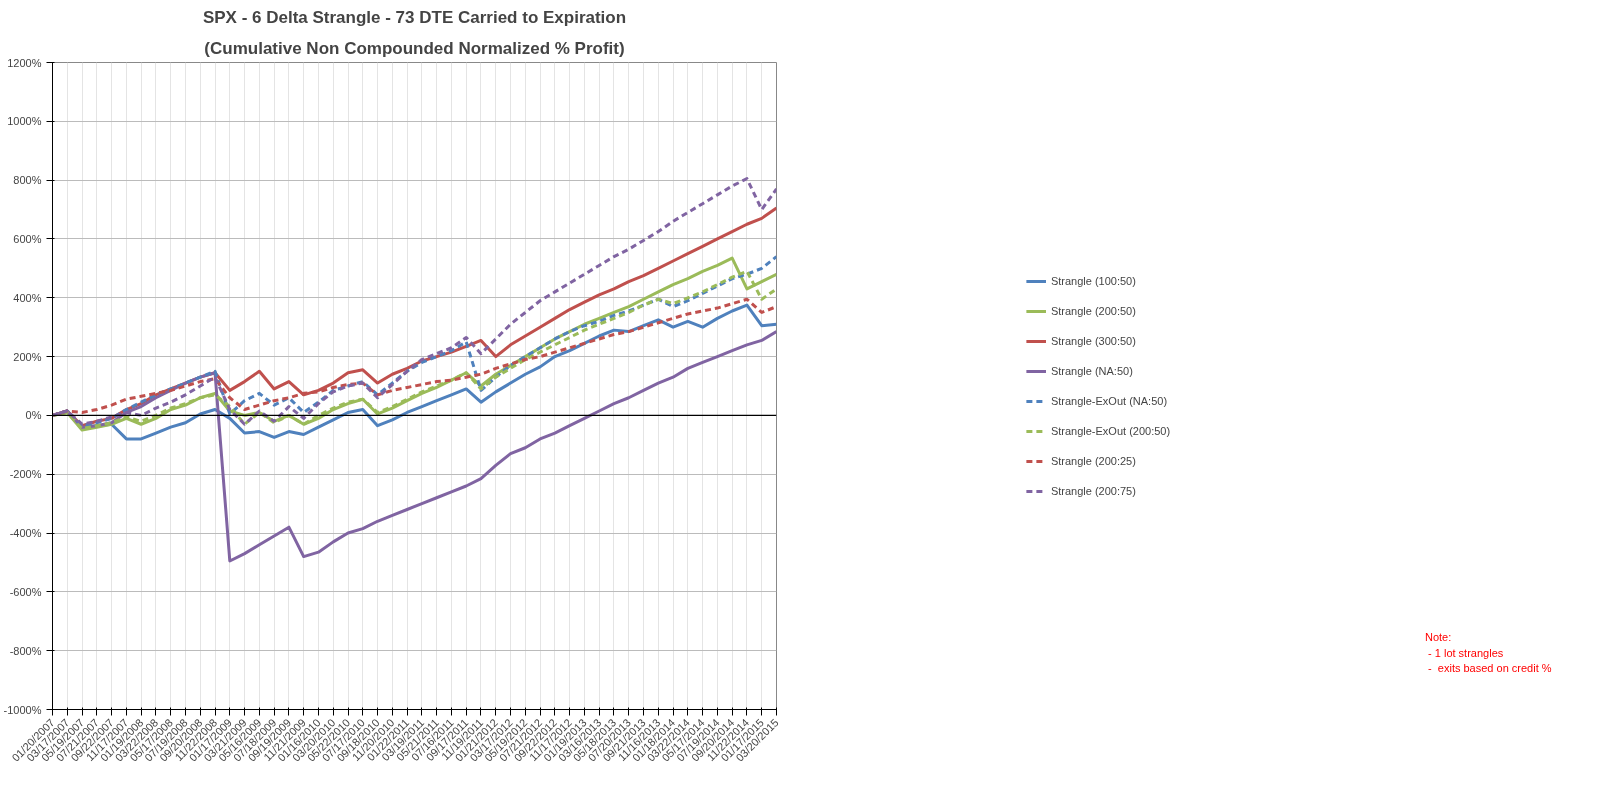 The height and width of the screenshot is (785, 1600). What do you see at coordinates (1093, 490) in the screenshot?
I see `legend-label: Strangle (200:75)` at bounding box center [1093, 490].